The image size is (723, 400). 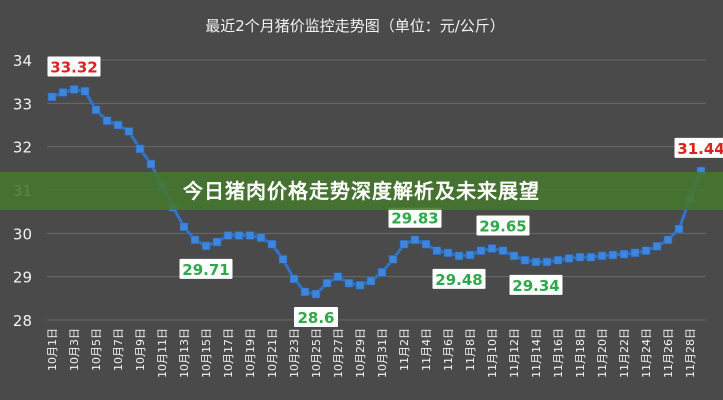 I want to click on data-label: 29.83, so click(x=414, y=219).